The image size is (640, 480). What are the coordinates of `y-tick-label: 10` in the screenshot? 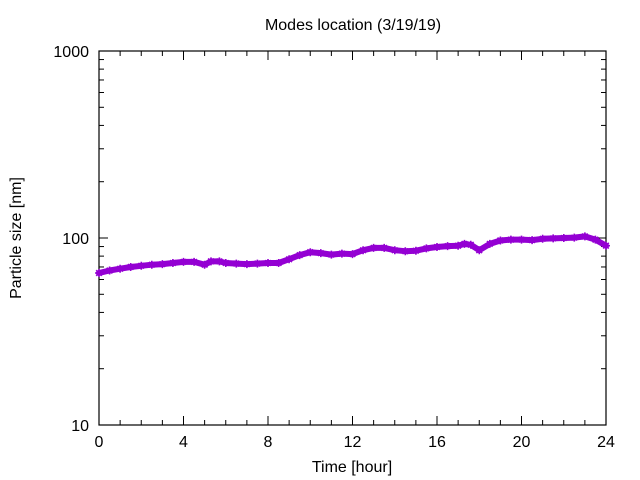 It's located at (80, 426).